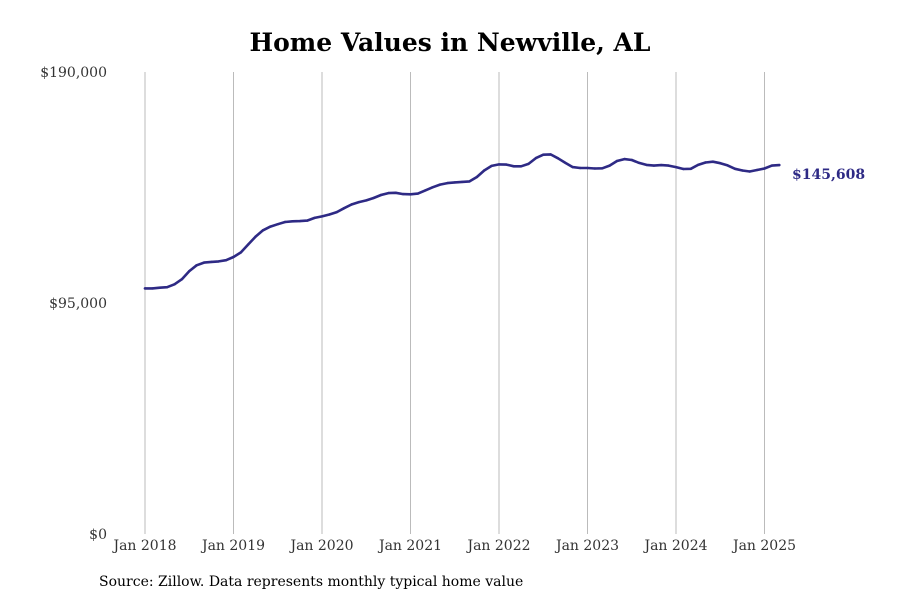  What do you see at coordinates (73, 73) in the screenshot?
I see `y-tick-label: $190,000` at bounding box center [73, 73].